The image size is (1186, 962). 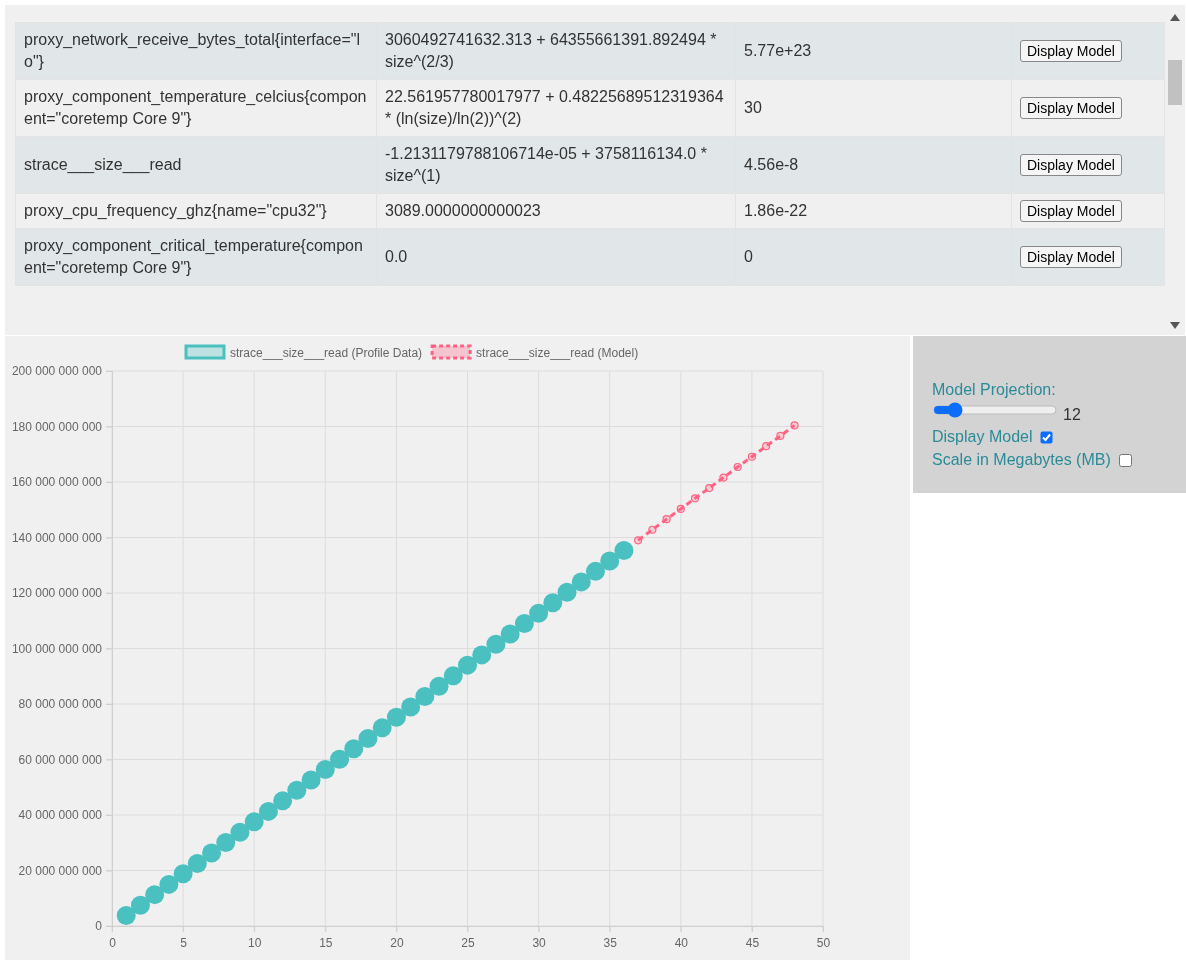 What do you see at coordinates (57, 426) in the screenshot?
I see `y-tick-label: 180 000 000 000` at bounding box center [57, 426].